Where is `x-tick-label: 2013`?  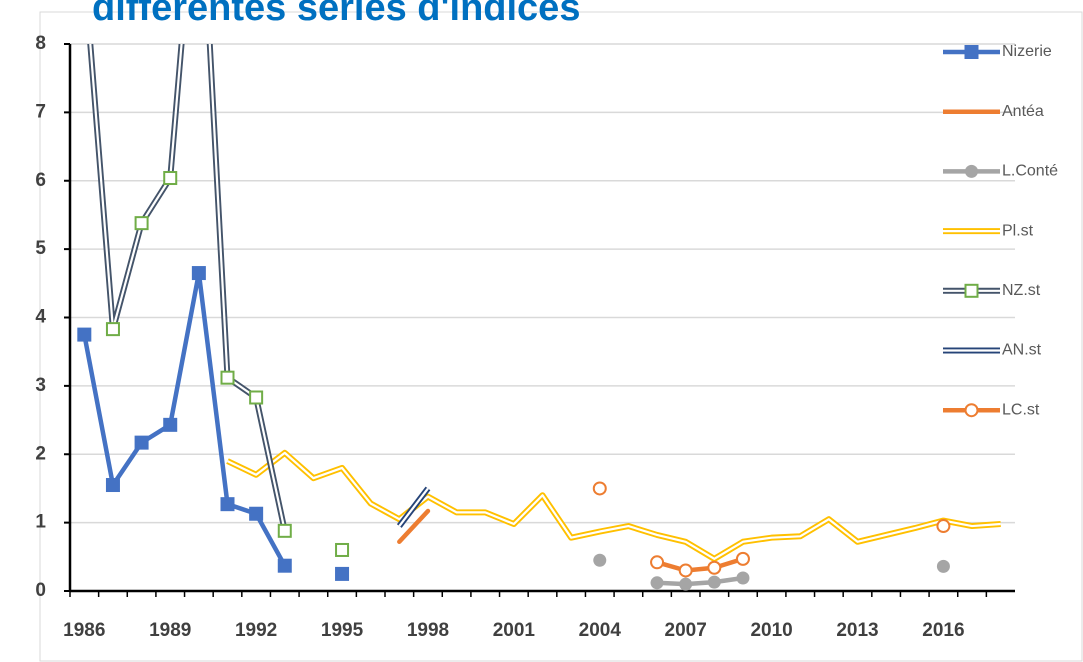 x-tick-label: 2013 is located at coordinates (857, 630).